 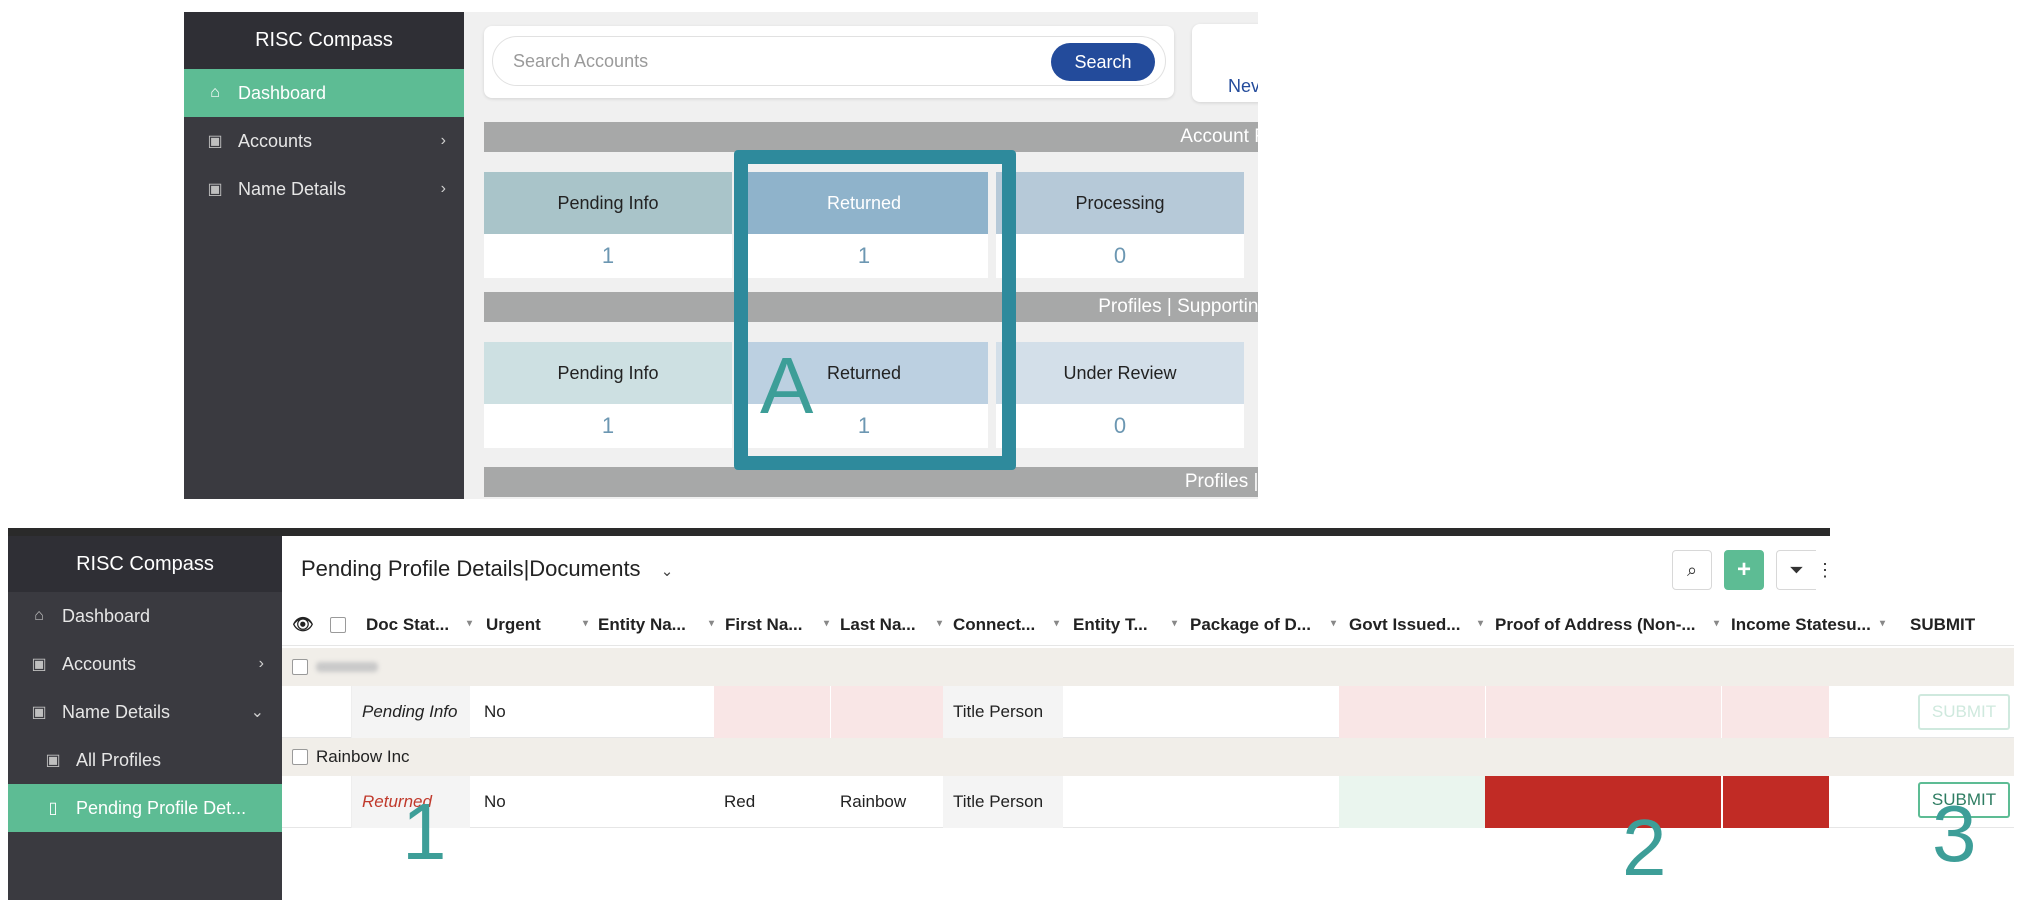 I want to click on column-header-entity-type: Entity T... ▾, so click(x=1128, y=625).